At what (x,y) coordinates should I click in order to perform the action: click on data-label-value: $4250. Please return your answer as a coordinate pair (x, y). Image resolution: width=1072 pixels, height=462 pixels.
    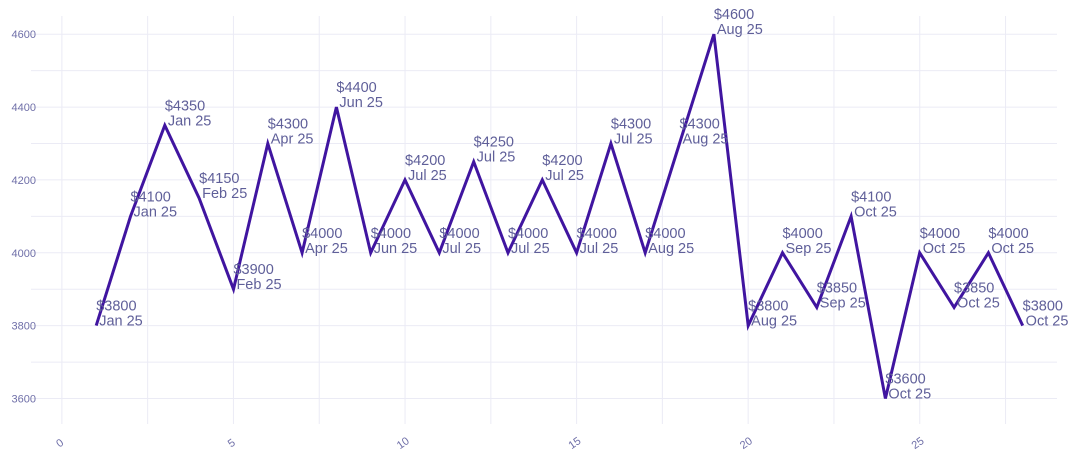
    Looking at the image, I should click on (494, 143).